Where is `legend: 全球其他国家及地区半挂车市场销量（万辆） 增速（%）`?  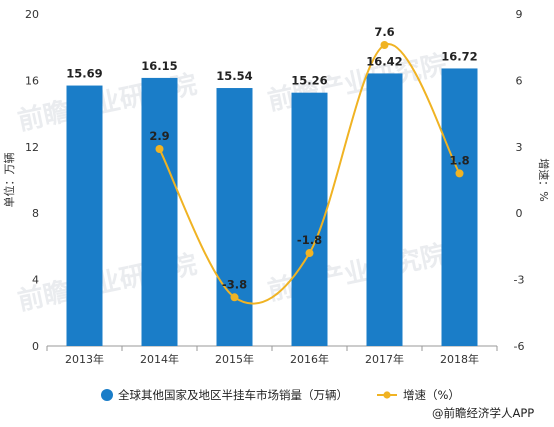
legend: 全球其他国家及地区半挂车市场销量（万辆） 增速（%） is located at coordinates (280, 395).